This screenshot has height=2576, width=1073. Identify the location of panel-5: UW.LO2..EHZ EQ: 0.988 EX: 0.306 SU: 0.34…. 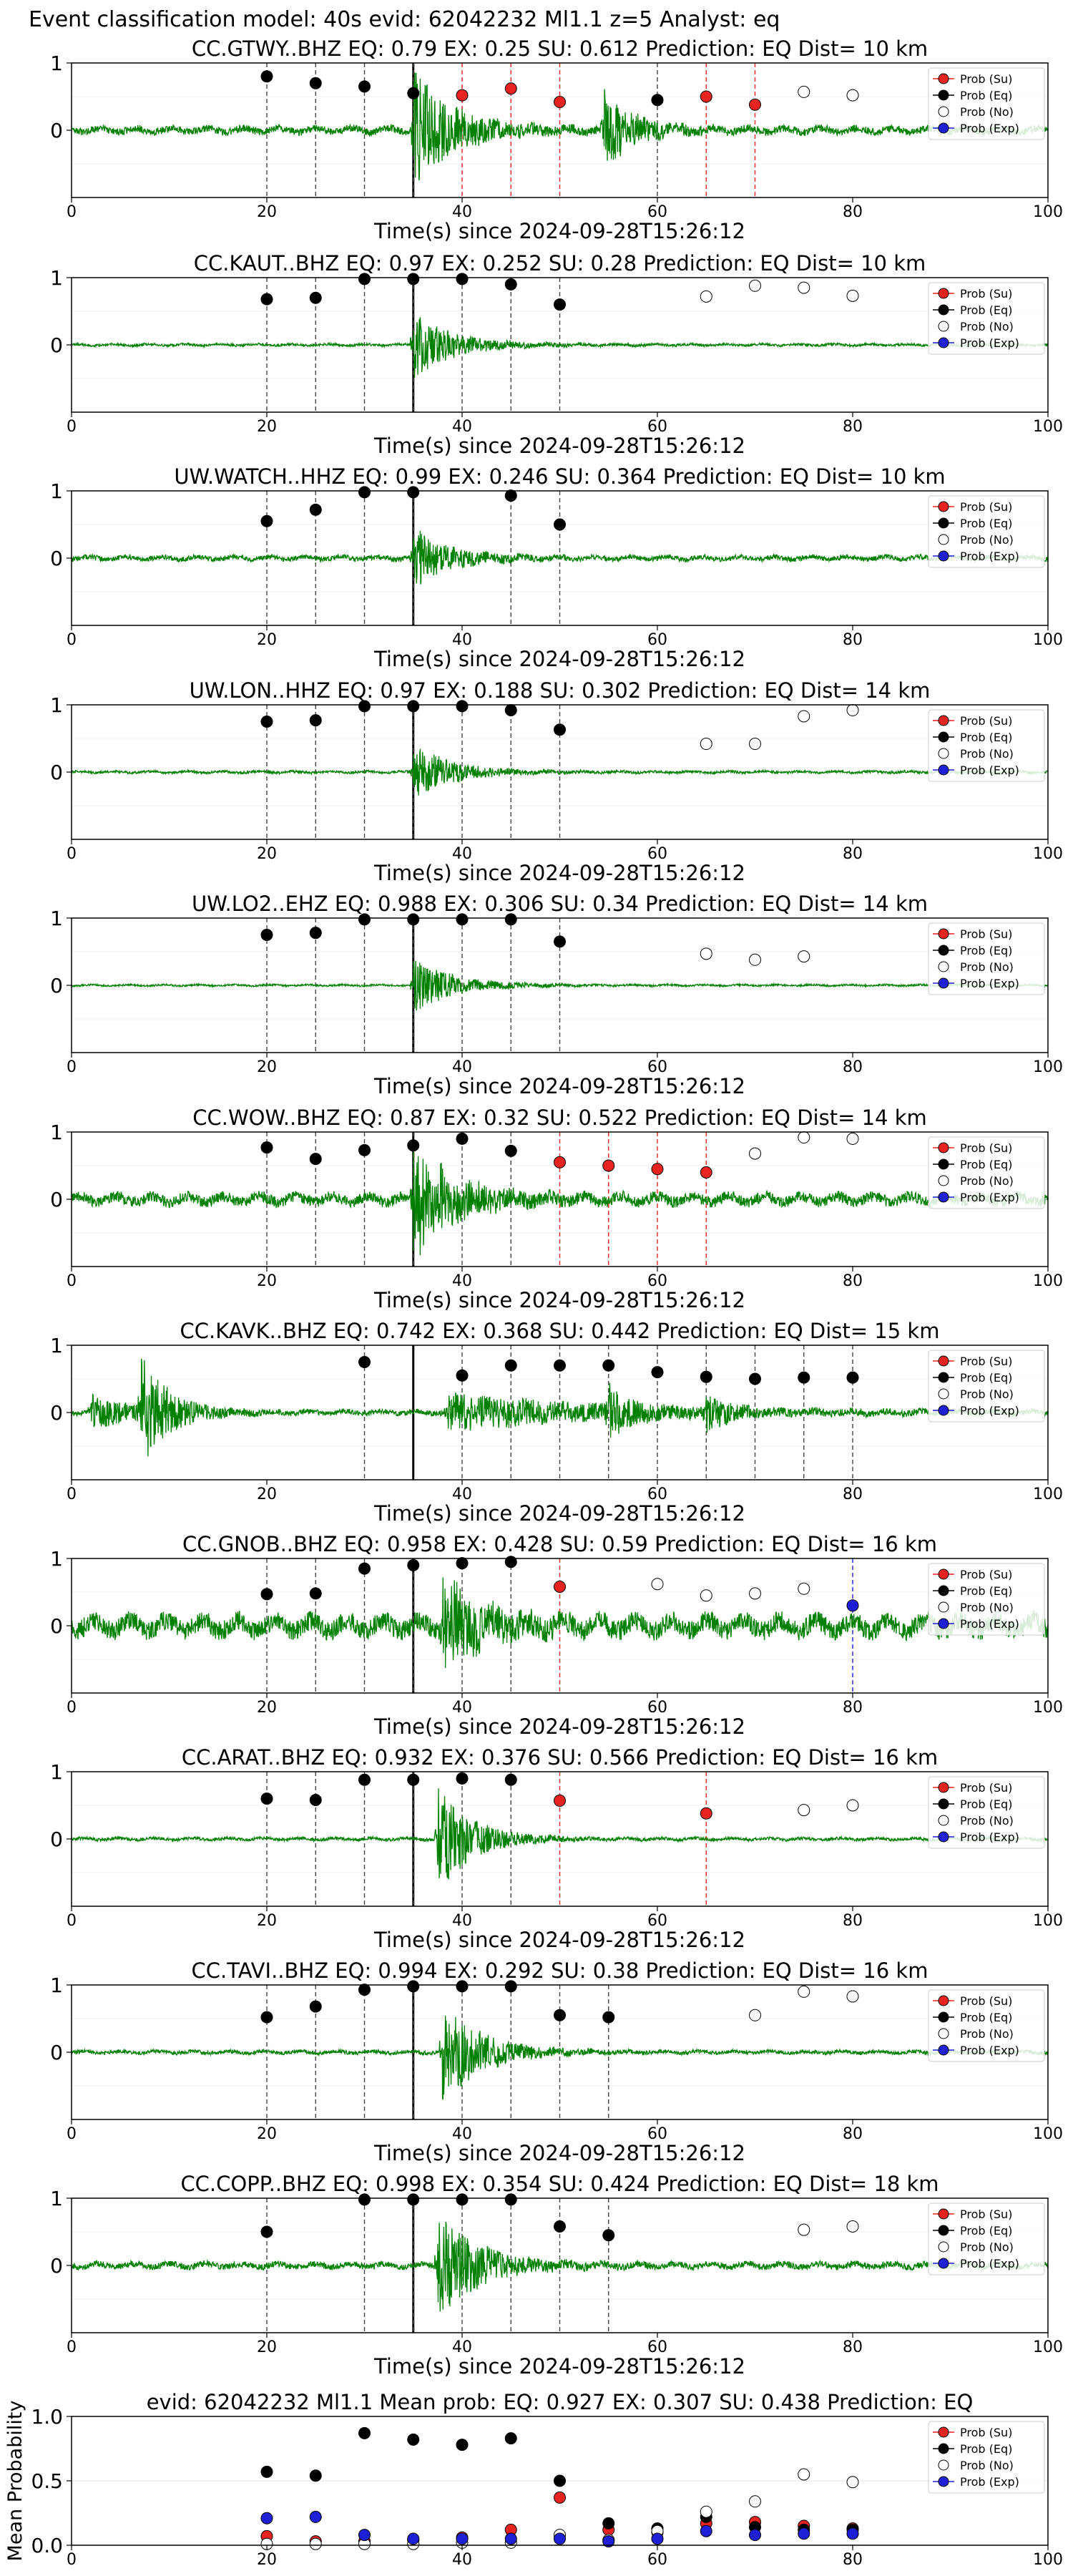
(556, 995).